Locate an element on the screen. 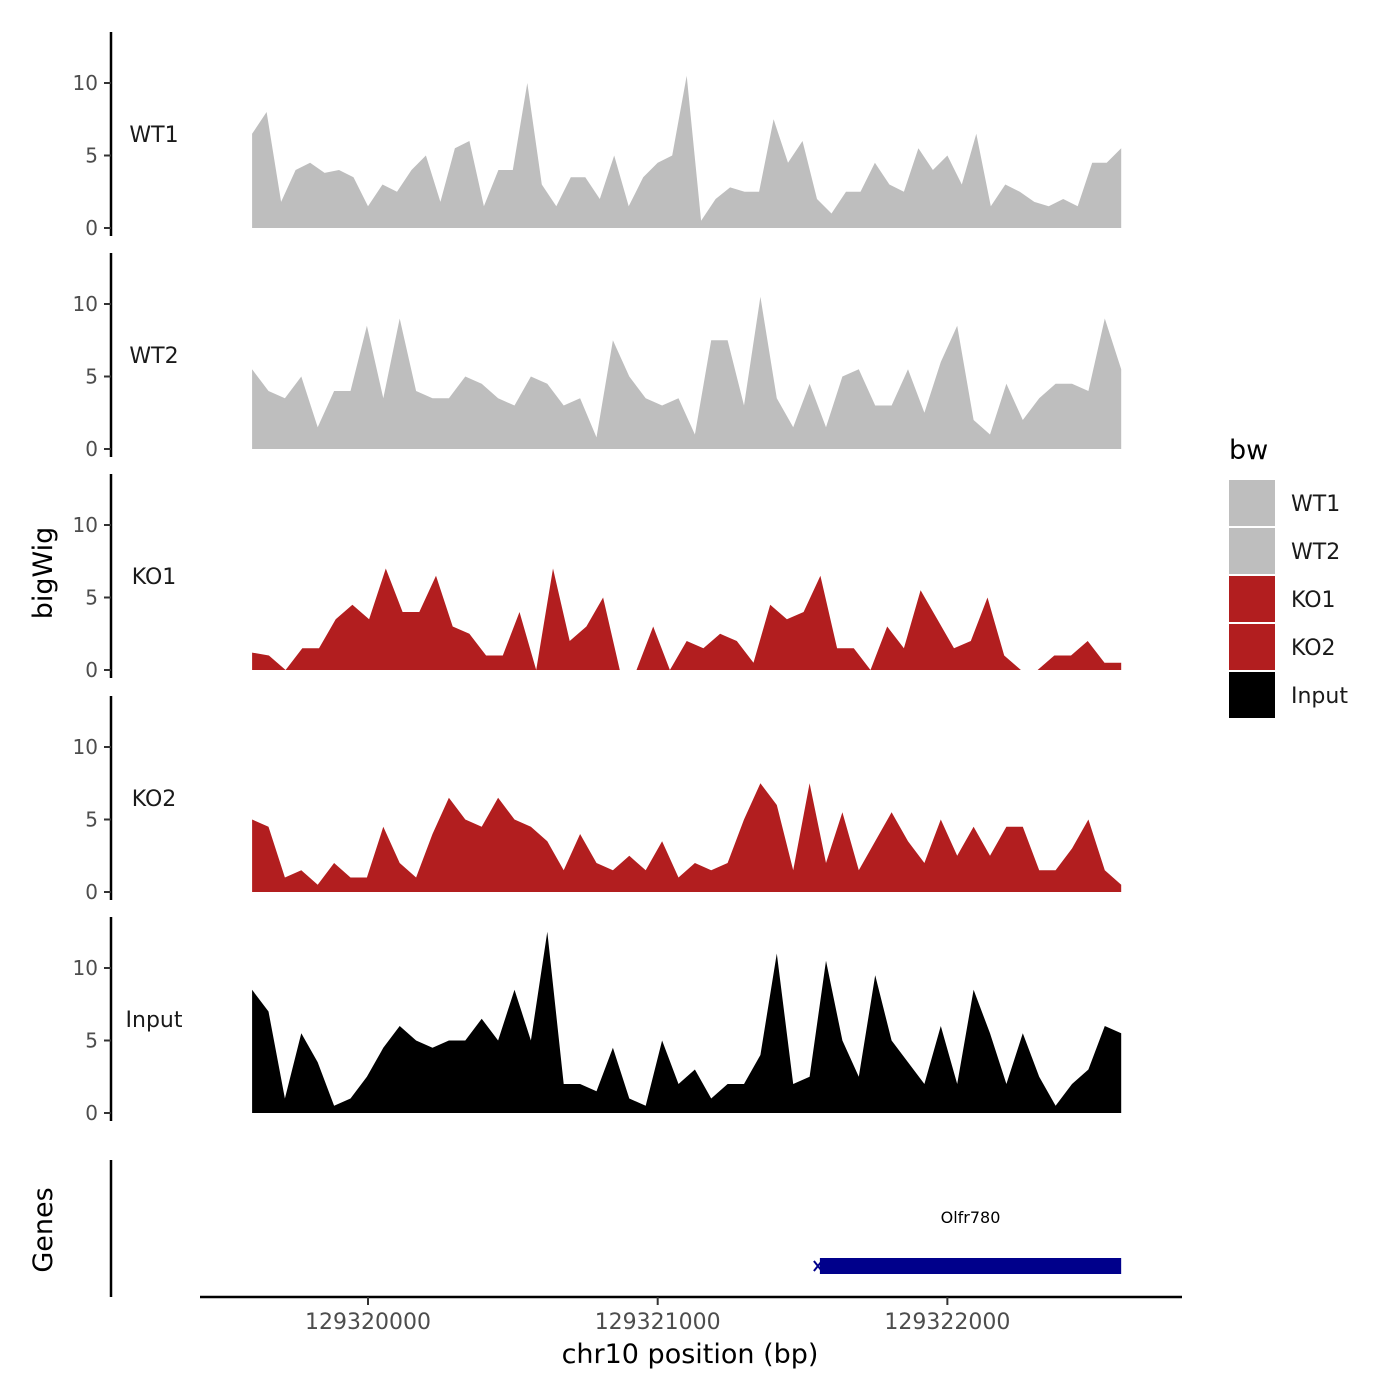 Image resolution: width=1400 pixels, height=1400 pixels. legend-label-wt1: WT1 is located at coordinates (1315, 504).